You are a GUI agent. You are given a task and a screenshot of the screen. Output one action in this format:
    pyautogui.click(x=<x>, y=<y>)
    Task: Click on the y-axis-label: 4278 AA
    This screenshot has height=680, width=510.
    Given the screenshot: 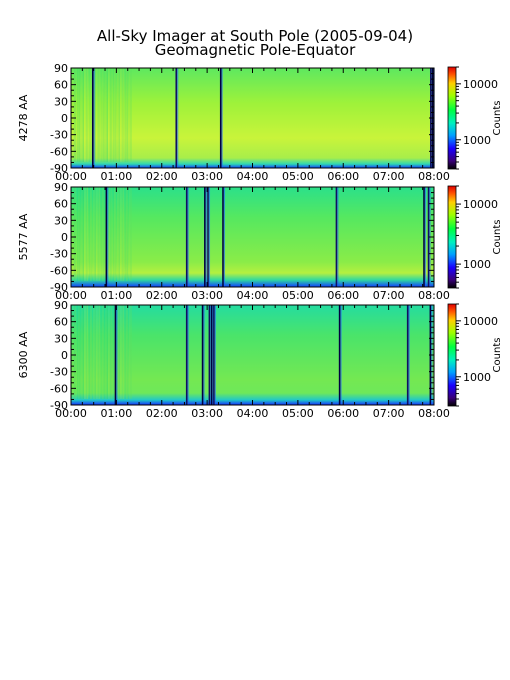 What is the action you would take?
    pyautogui.click(x=23, y=117)
    